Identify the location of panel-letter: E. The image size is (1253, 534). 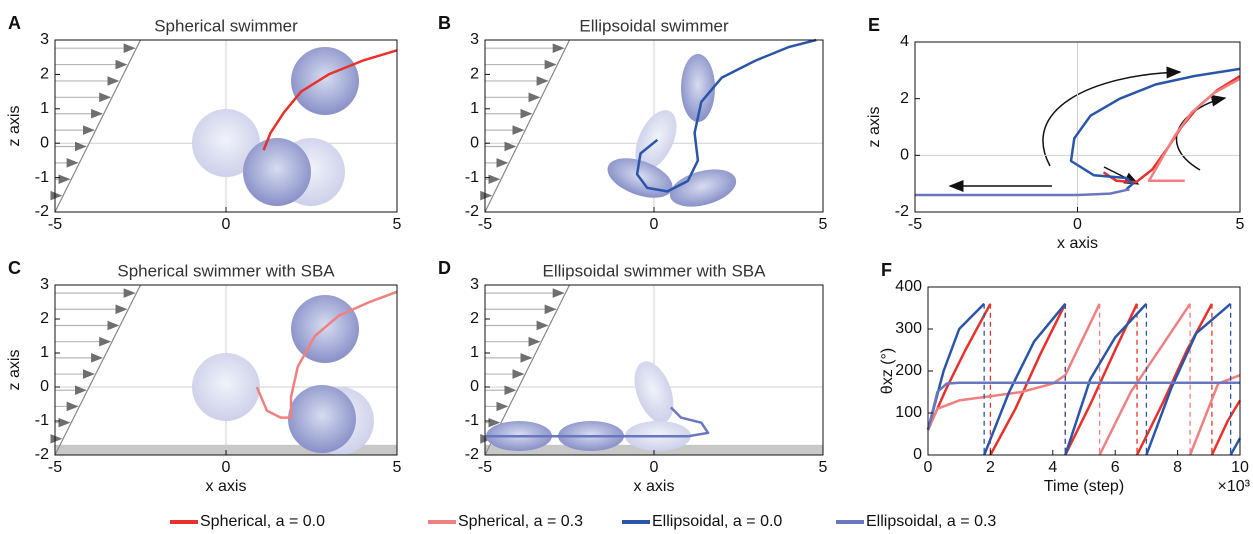
(874, 25).